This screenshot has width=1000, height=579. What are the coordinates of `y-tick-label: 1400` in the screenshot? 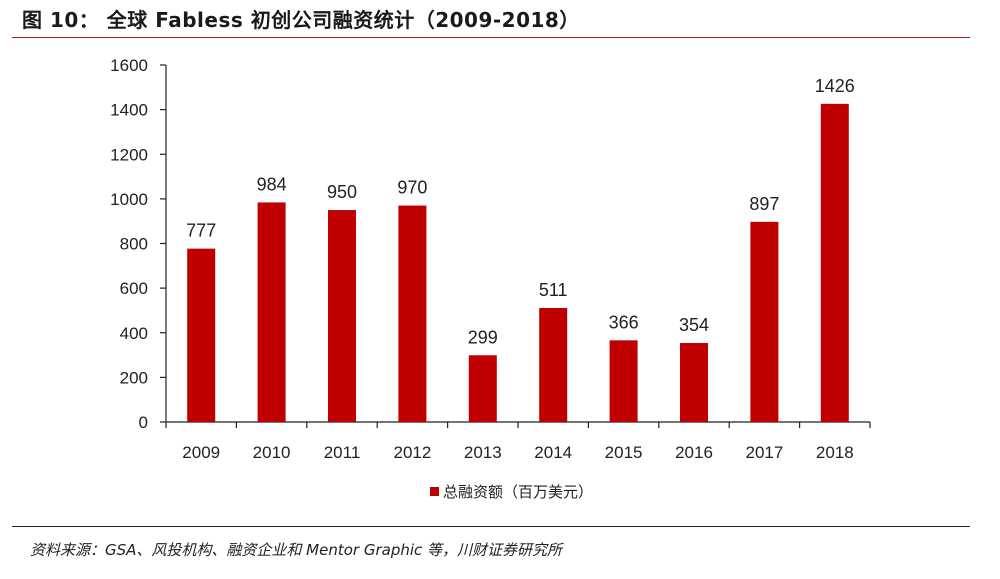 It's located at (129, 110).